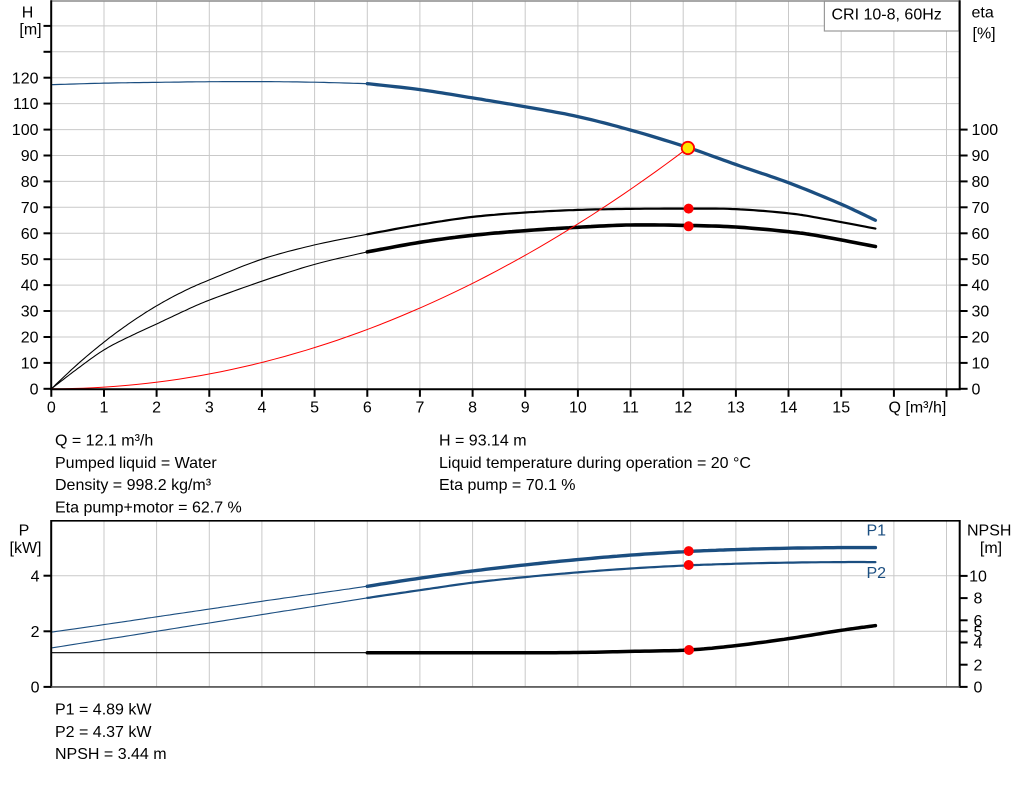 The width and height of the screenshot is (1024, 786). Describe the element at coordinates (887, 15) in the screenshot. I see `svg-text: CRI 10-8, 60Hz` at that location.